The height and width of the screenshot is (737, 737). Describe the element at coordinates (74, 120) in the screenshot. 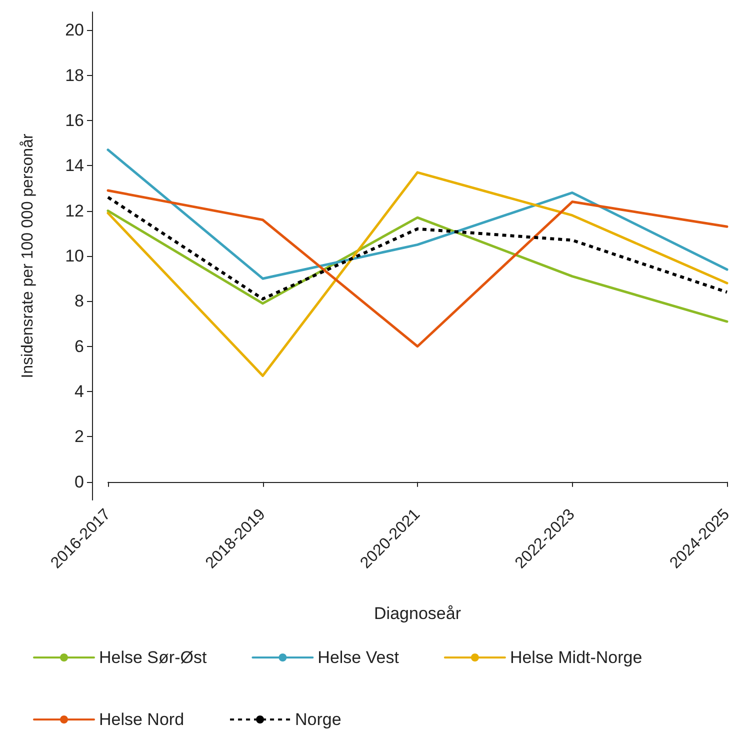

I see `y-tick-label: 16` at that location.